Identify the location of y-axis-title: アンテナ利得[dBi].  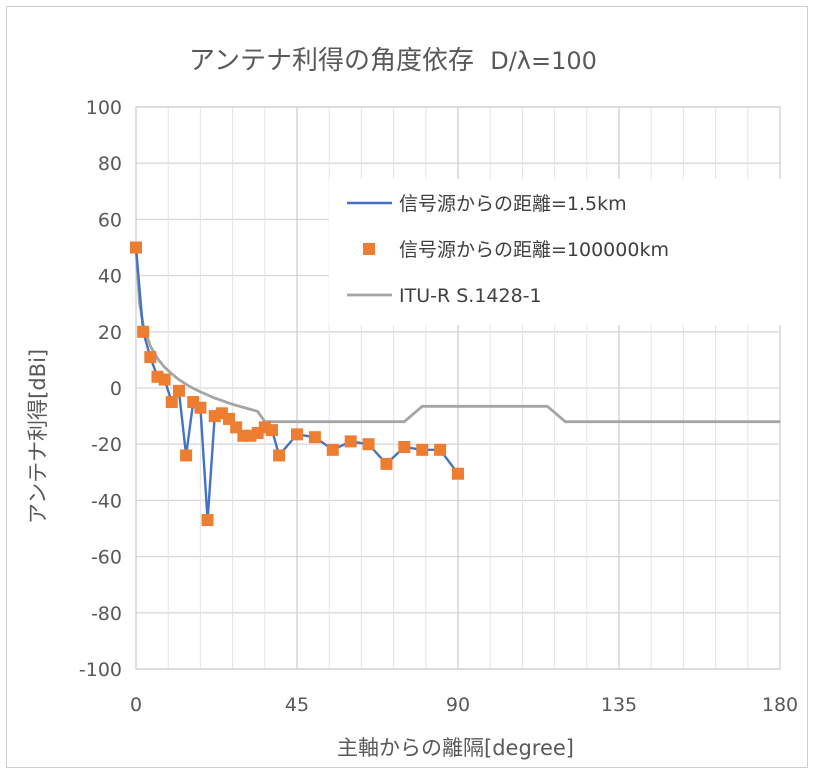
(38, 436).